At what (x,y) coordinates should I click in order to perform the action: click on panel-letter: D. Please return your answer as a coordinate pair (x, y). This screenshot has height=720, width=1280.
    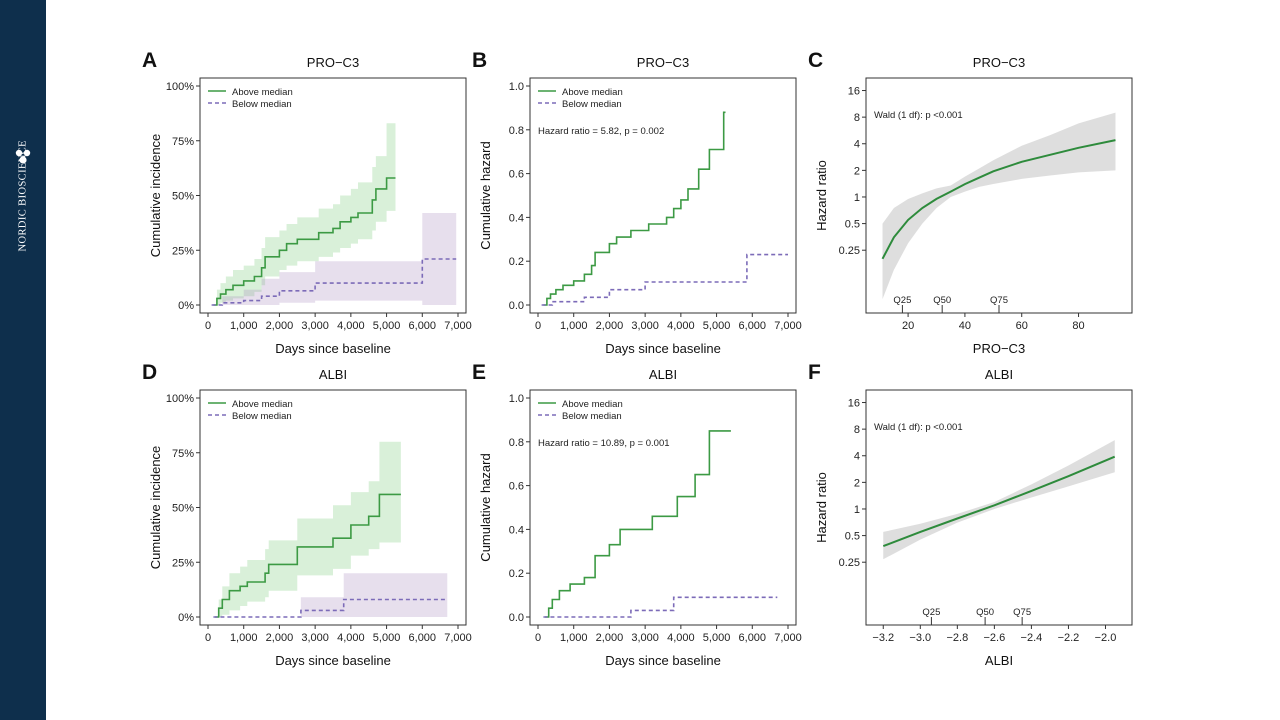
    Looking at the image, I should click on (149, 372).